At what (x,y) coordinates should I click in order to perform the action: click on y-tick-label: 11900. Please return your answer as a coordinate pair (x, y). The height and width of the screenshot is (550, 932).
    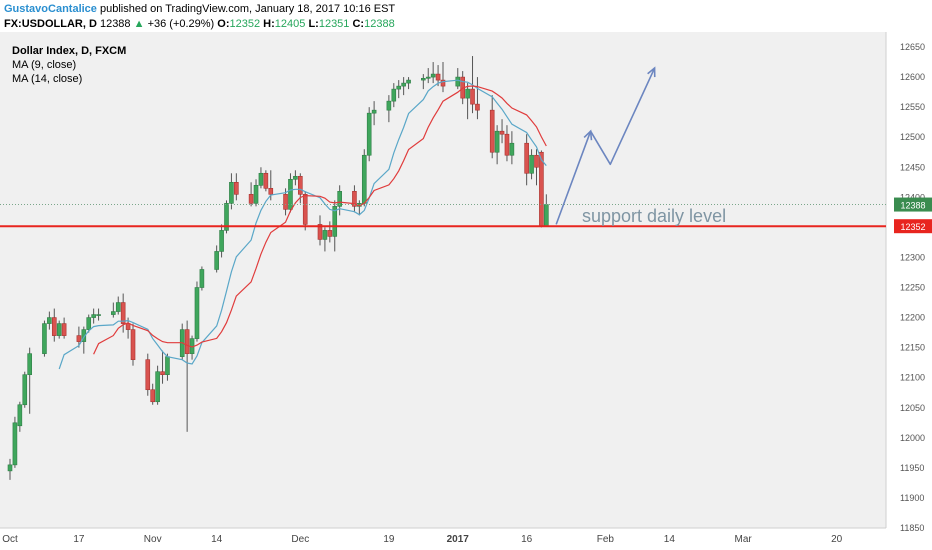
    Looking at the image, I should click on (912, 498).